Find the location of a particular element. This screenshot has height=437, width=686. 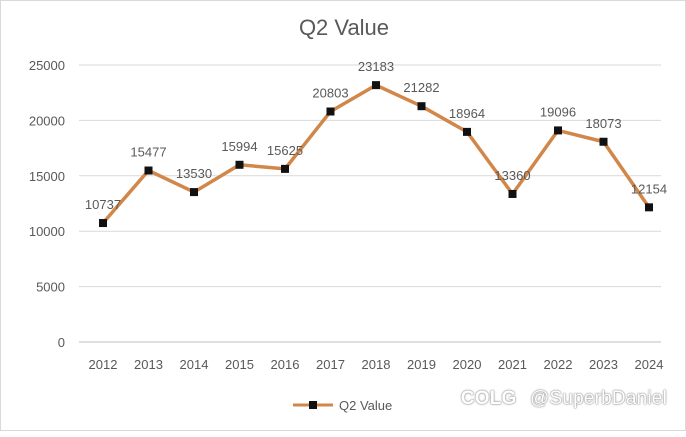

data-label: 10737 is located at coordinates (103, 204).